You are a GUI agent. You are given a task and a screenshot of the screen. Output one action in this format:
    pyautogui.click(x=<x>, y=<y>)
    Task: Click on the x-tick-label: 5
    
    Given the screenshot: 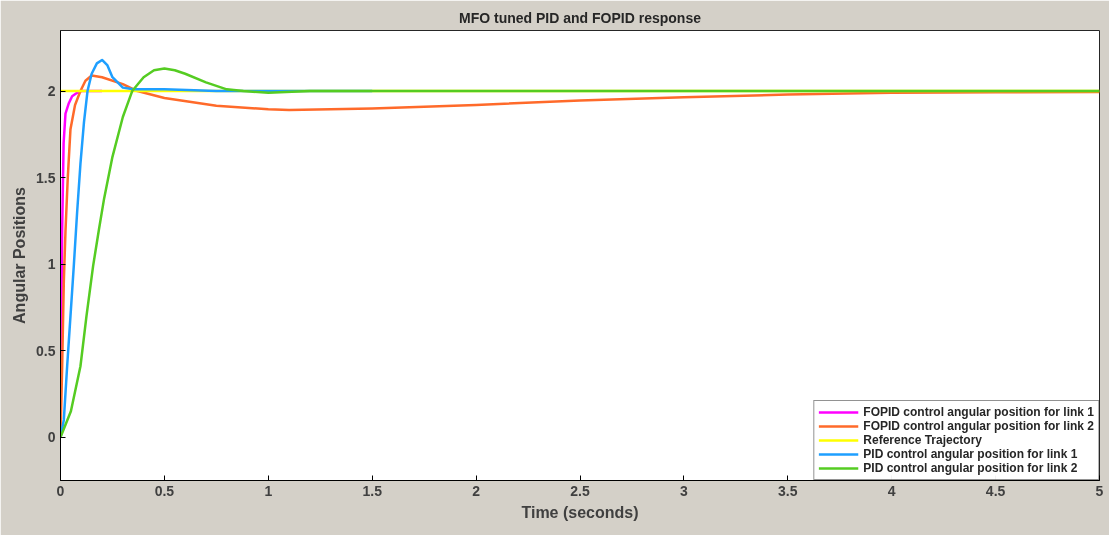 What is the action you would take?
    pyautogui.click(x=1099, y=490)
    